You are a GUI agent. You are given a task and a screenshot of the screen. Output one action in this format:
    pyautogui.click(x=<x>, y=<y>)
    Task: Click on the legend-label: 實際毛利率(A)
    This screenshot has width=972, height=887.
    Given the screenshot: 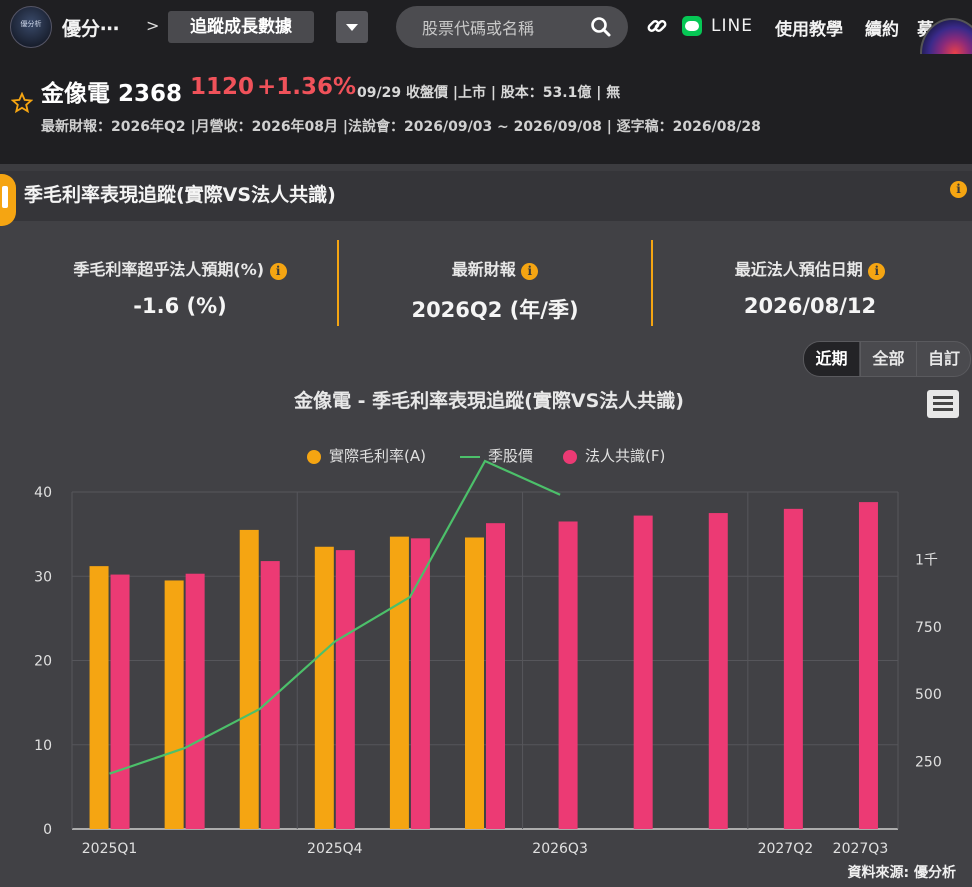 What is the action you would take?
    pyautogui.click(x=377, y=456)
    